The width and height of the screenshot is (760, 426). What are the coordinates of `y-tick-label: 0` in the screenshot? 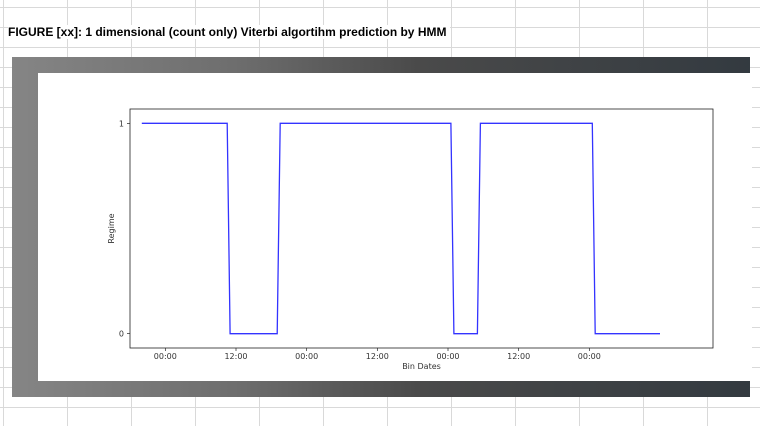 It's located at (121, 334).